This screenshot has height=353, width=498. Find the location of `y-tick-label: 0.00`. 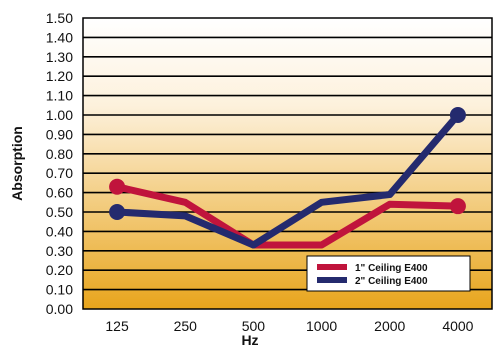

y-tick-label: 0.00 is located at coordinates (59, 309).